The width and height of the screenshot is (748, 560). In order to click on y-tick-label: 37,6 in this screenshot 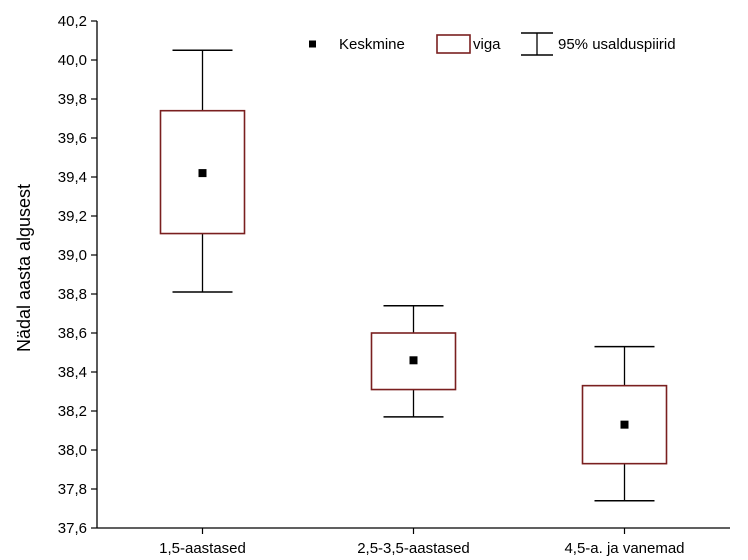, I will do `click(72, 528)`.